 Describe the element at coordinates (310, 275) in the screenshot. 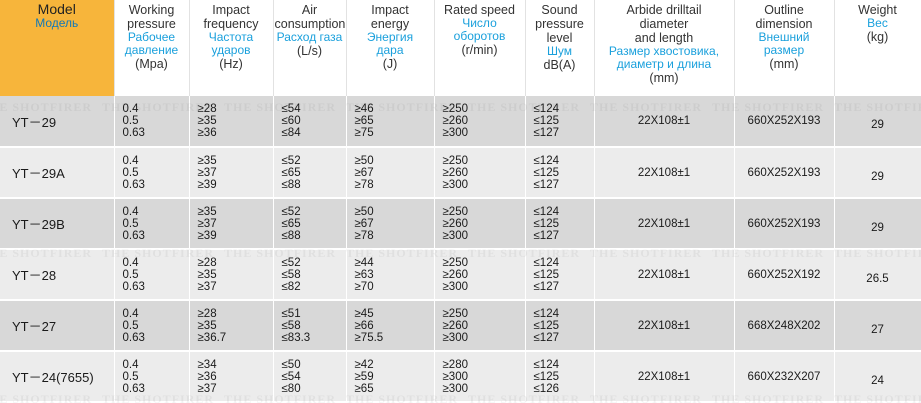

I see `air-consumption-cell: ≤52 ≤58 ≤82` at that location.